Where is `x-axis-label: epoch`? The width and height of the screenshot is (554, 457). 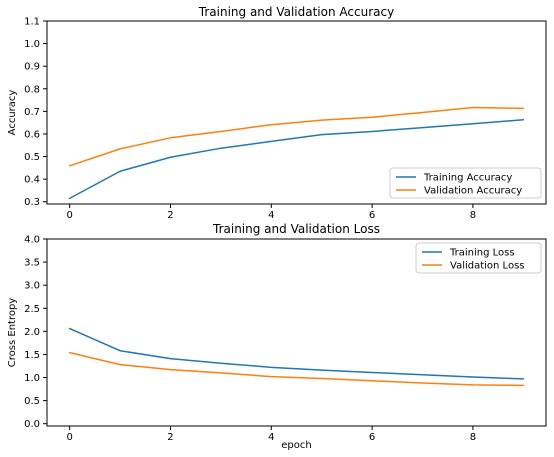
x-axis-label: epoch is located at coordinates (296, 445).